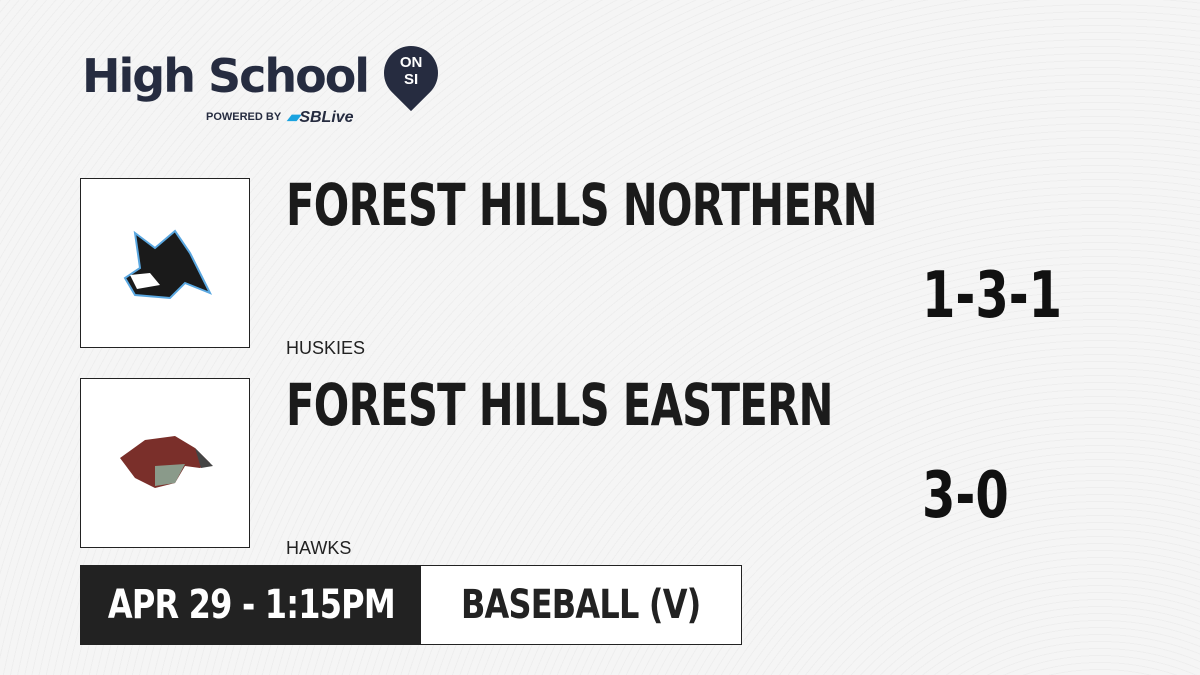 This screenshot has height=675, width=1200. What do you see at coordinates (168, 264) in the screenshot?
I see `husky-icon` at bounding box center [168, 264].